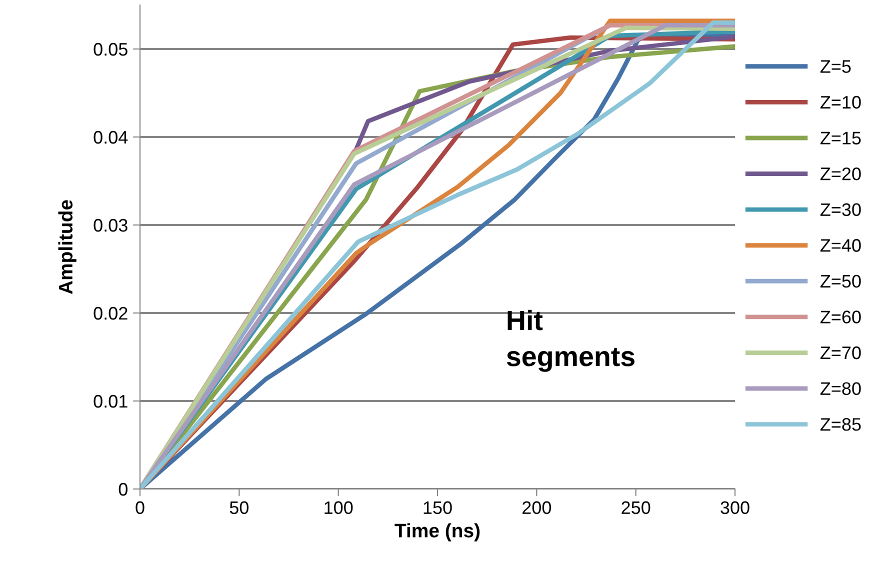 The width and height of the screenshot is (895, 579). I want to click on x-tick-label: 200, so click(537, 507).